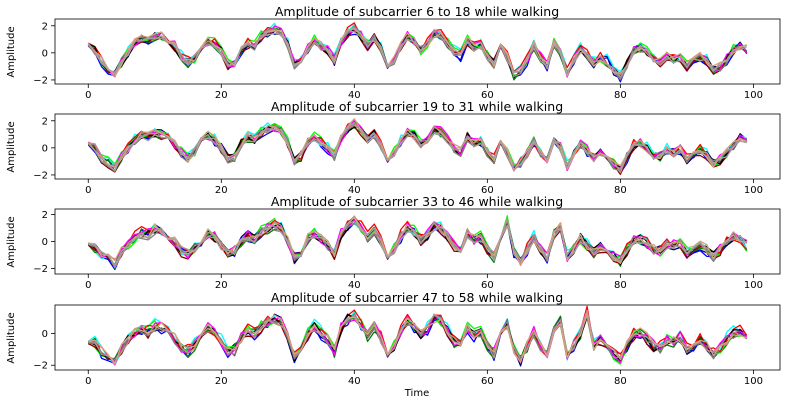  What do you see at coordinates (45, 334) in the screenshot?
I see `panel-4-ytick-label: 0` at bounding box center [45, 334].